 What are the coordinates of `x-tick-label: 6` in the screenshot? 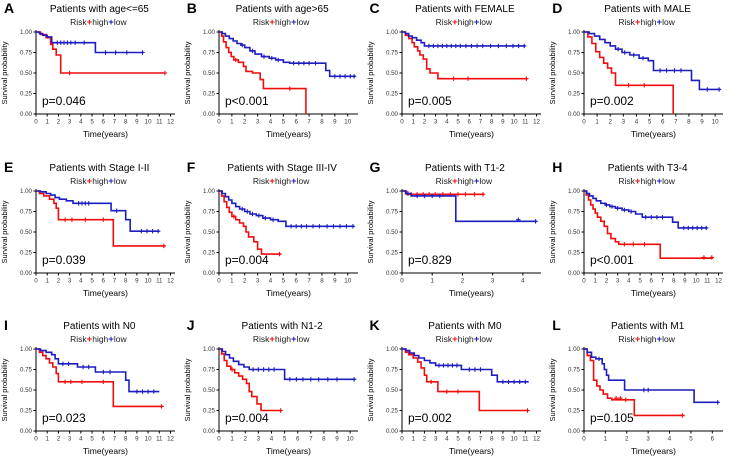 It's located at (469, 122).